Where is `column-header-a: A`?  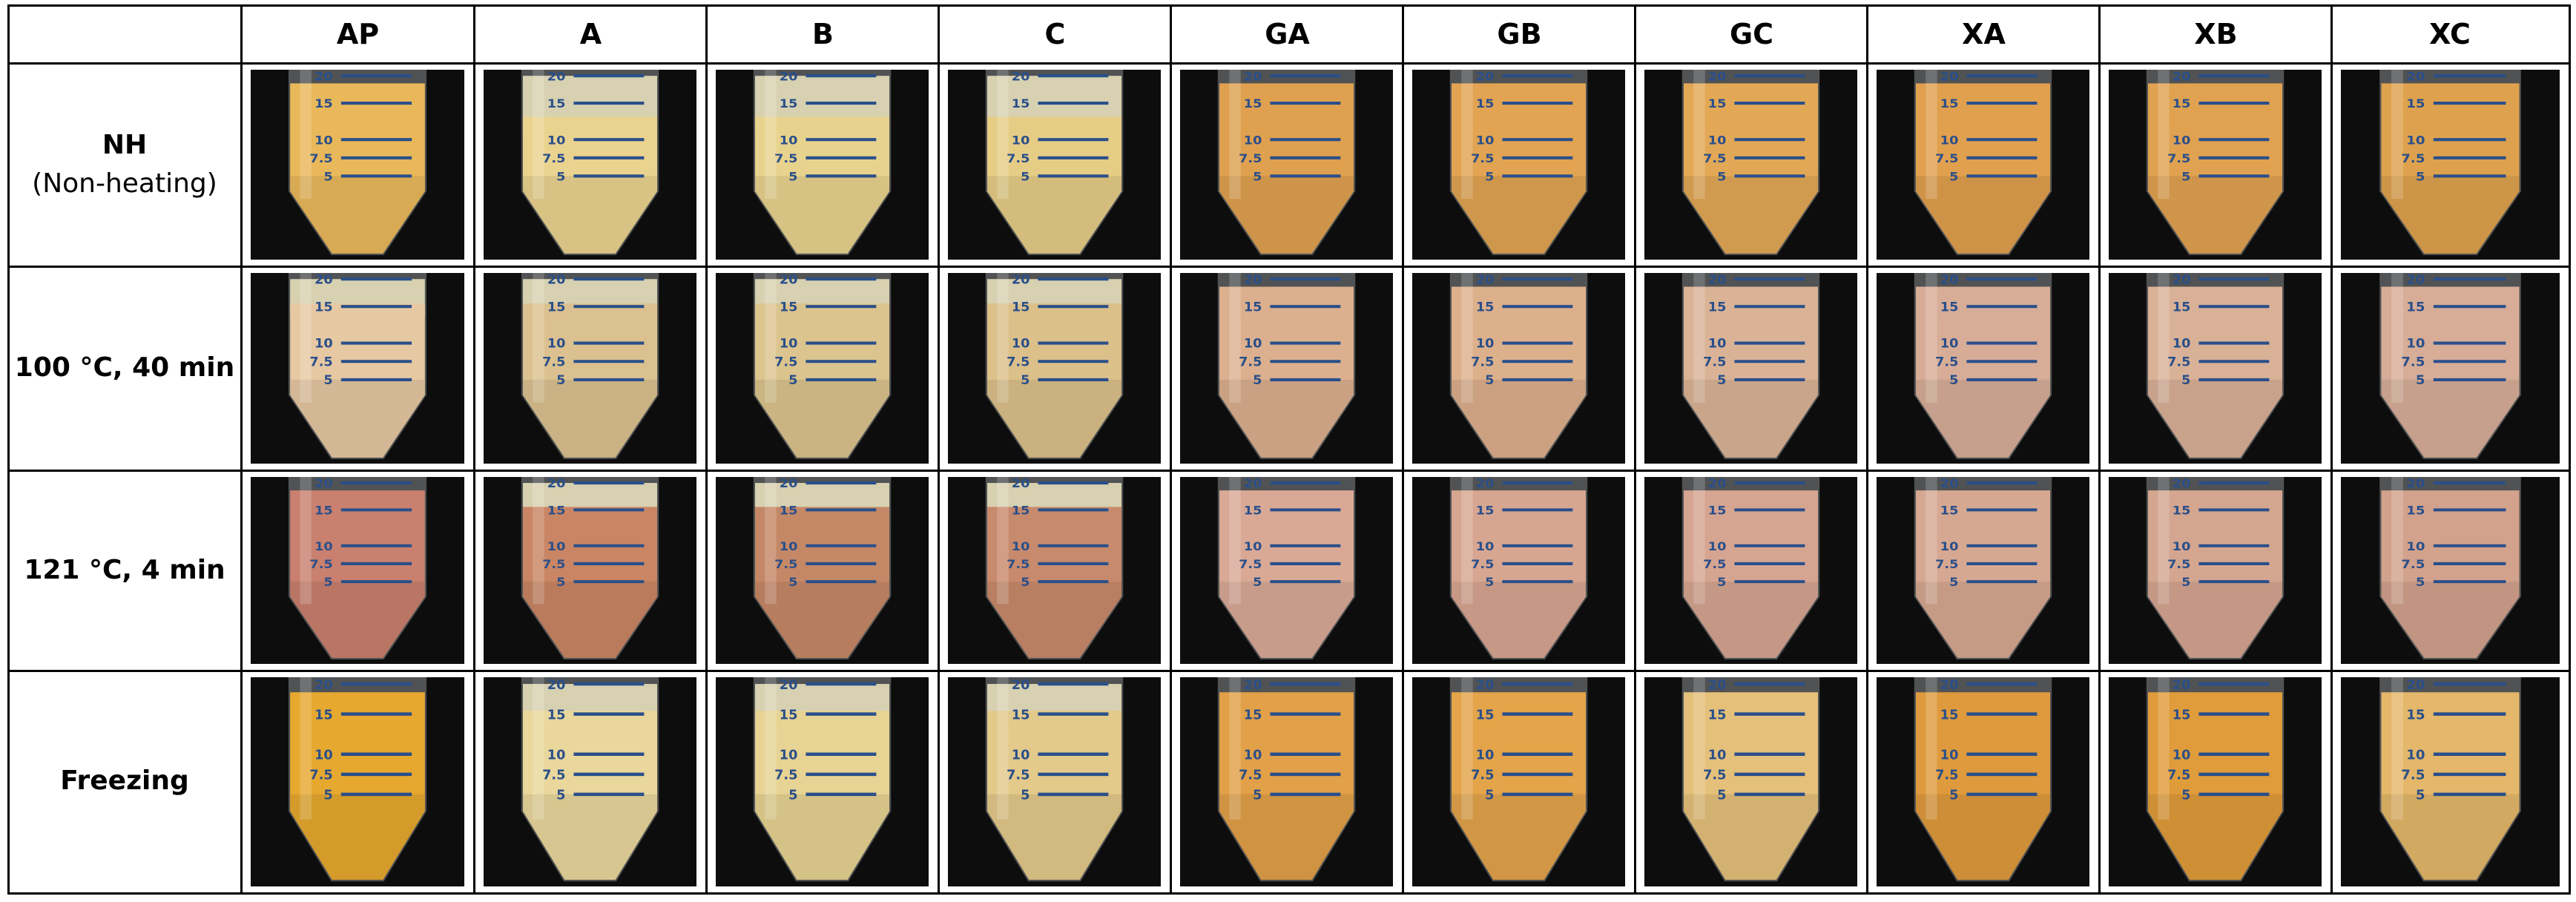 column-header-a: A is located at coordinates (591, 34).